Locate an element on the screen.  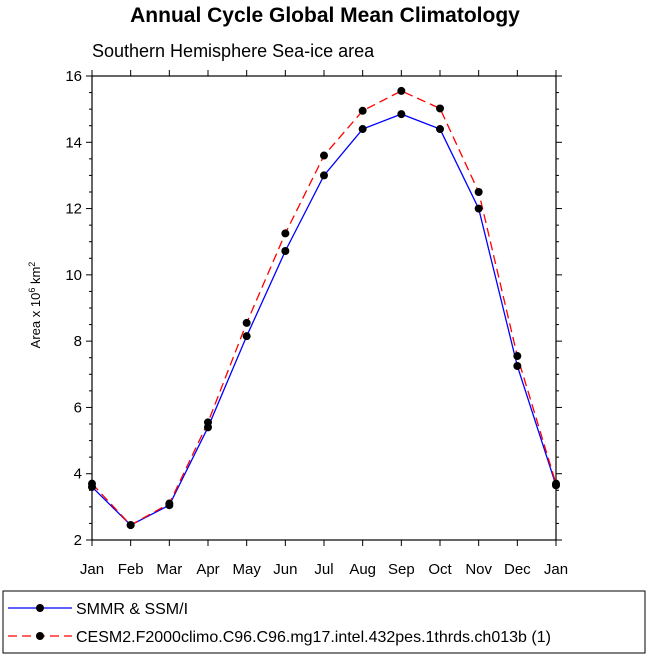
x-tick-label: Feb is located at coordinates (131, 569).